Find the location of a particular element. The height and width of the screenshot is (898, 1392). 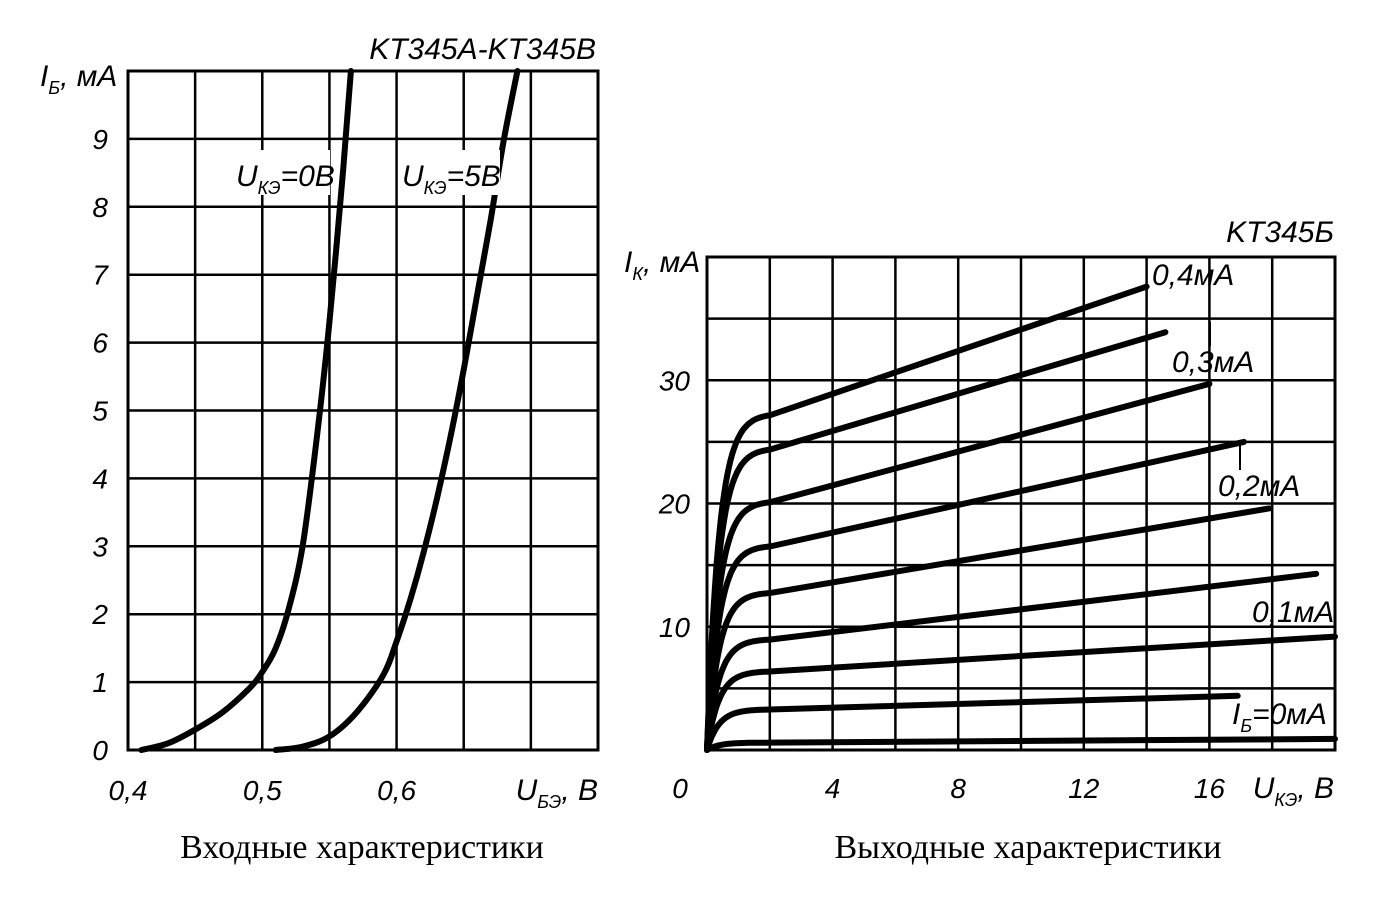

right-curve-labels: 0,4мА 0,3мА 0,2мА 0,1мА IБ=0мА is located at coordinates (1243, 497).